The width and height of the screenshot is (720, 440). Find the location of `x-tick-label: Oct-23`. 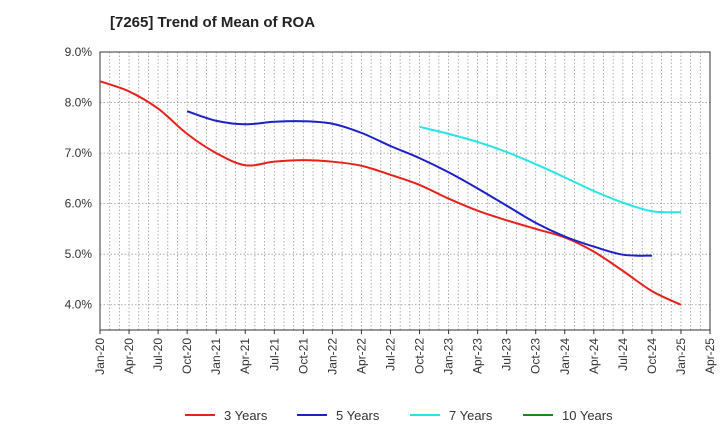

x-tick-label: Oct-23 is located at coordinates (536, 356).